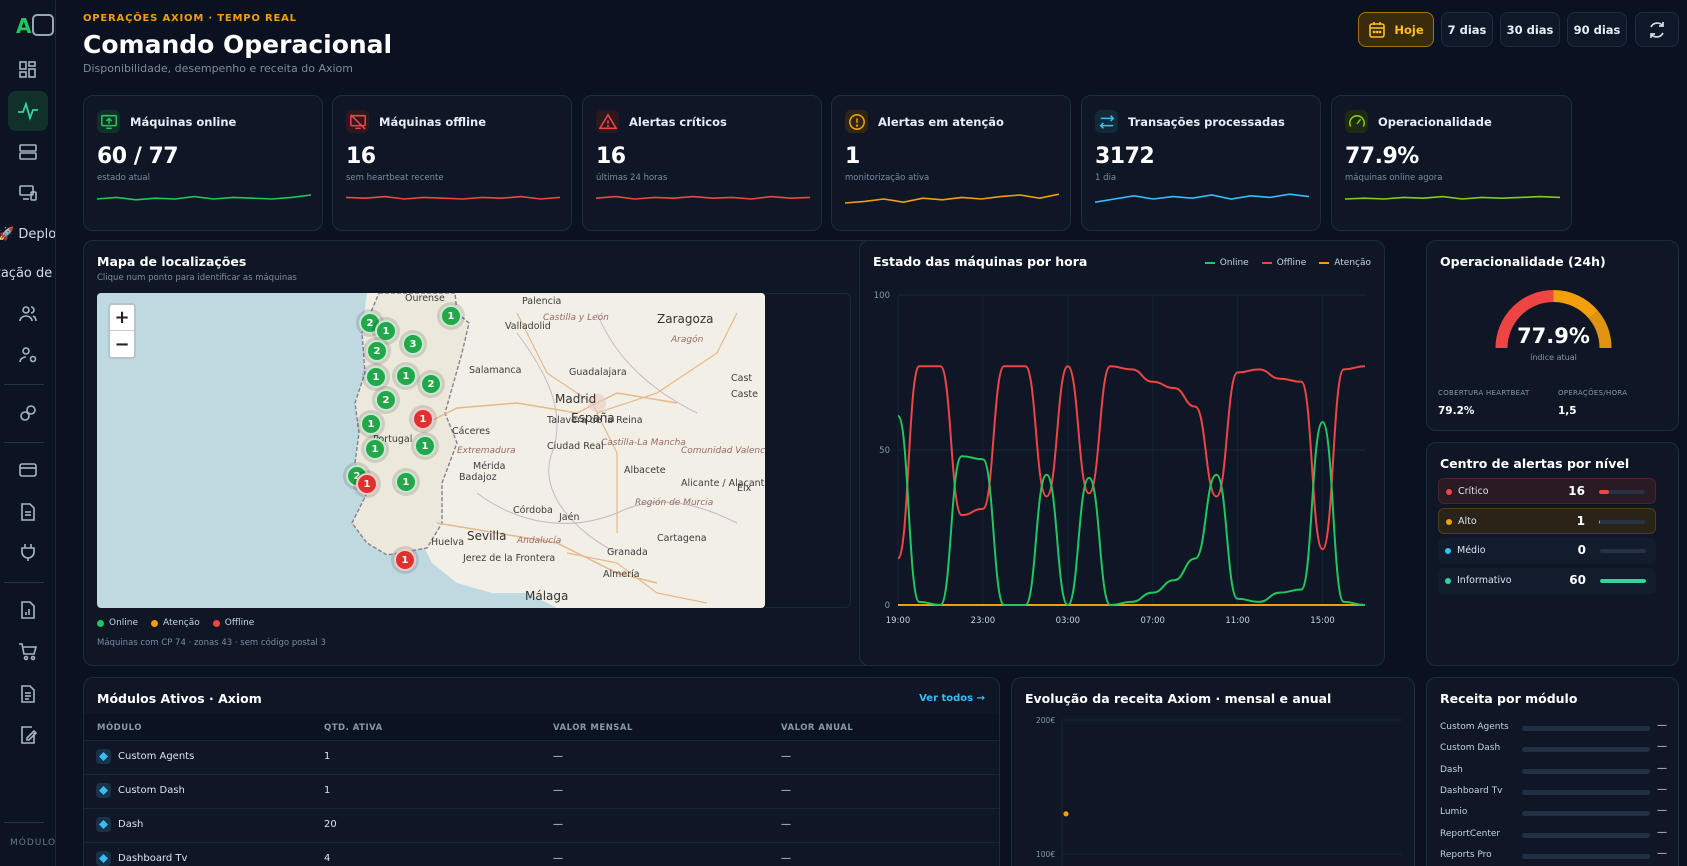 The width and height of the screenshot is (1687, 866). I want to click on sidebar-item-reports, so click(28, 610).